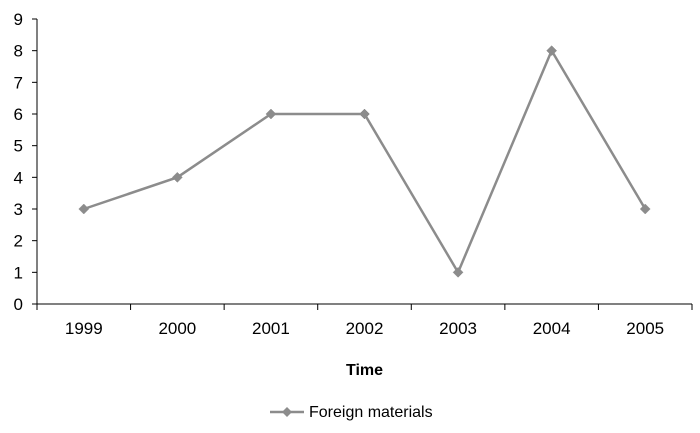  Describe the element at coordinates (18, 51) in the screenshot. I see `y-tick-label: 8` at that location.